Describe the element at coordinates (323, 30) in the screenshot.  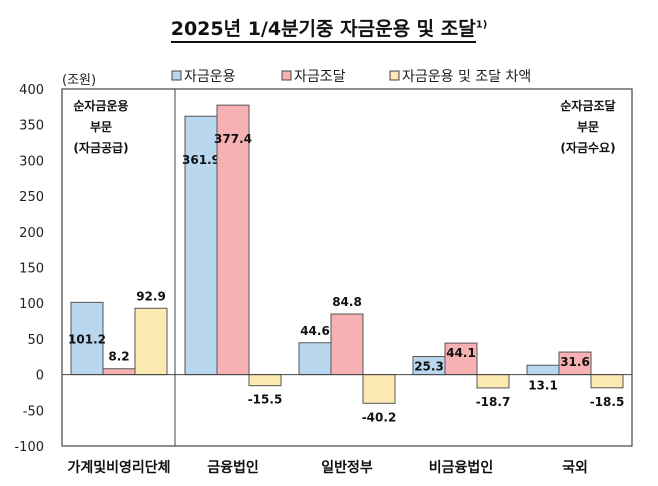
I see `chart-title-text: 2025년 1/4분기중 자금운용 및 조달` at that location.